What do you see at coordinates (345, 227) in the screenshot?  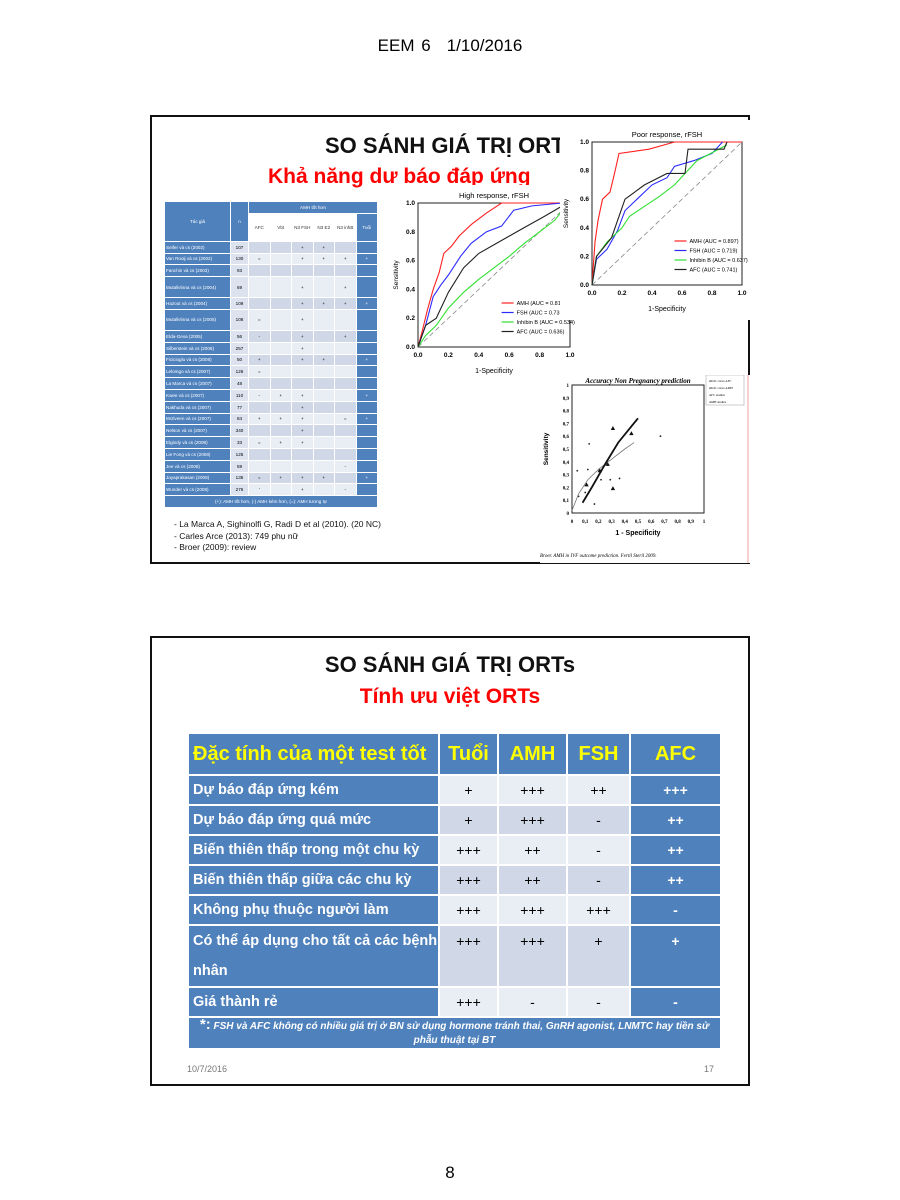 I see `col-header: N3 inhB` at bounding box center [345, 227].